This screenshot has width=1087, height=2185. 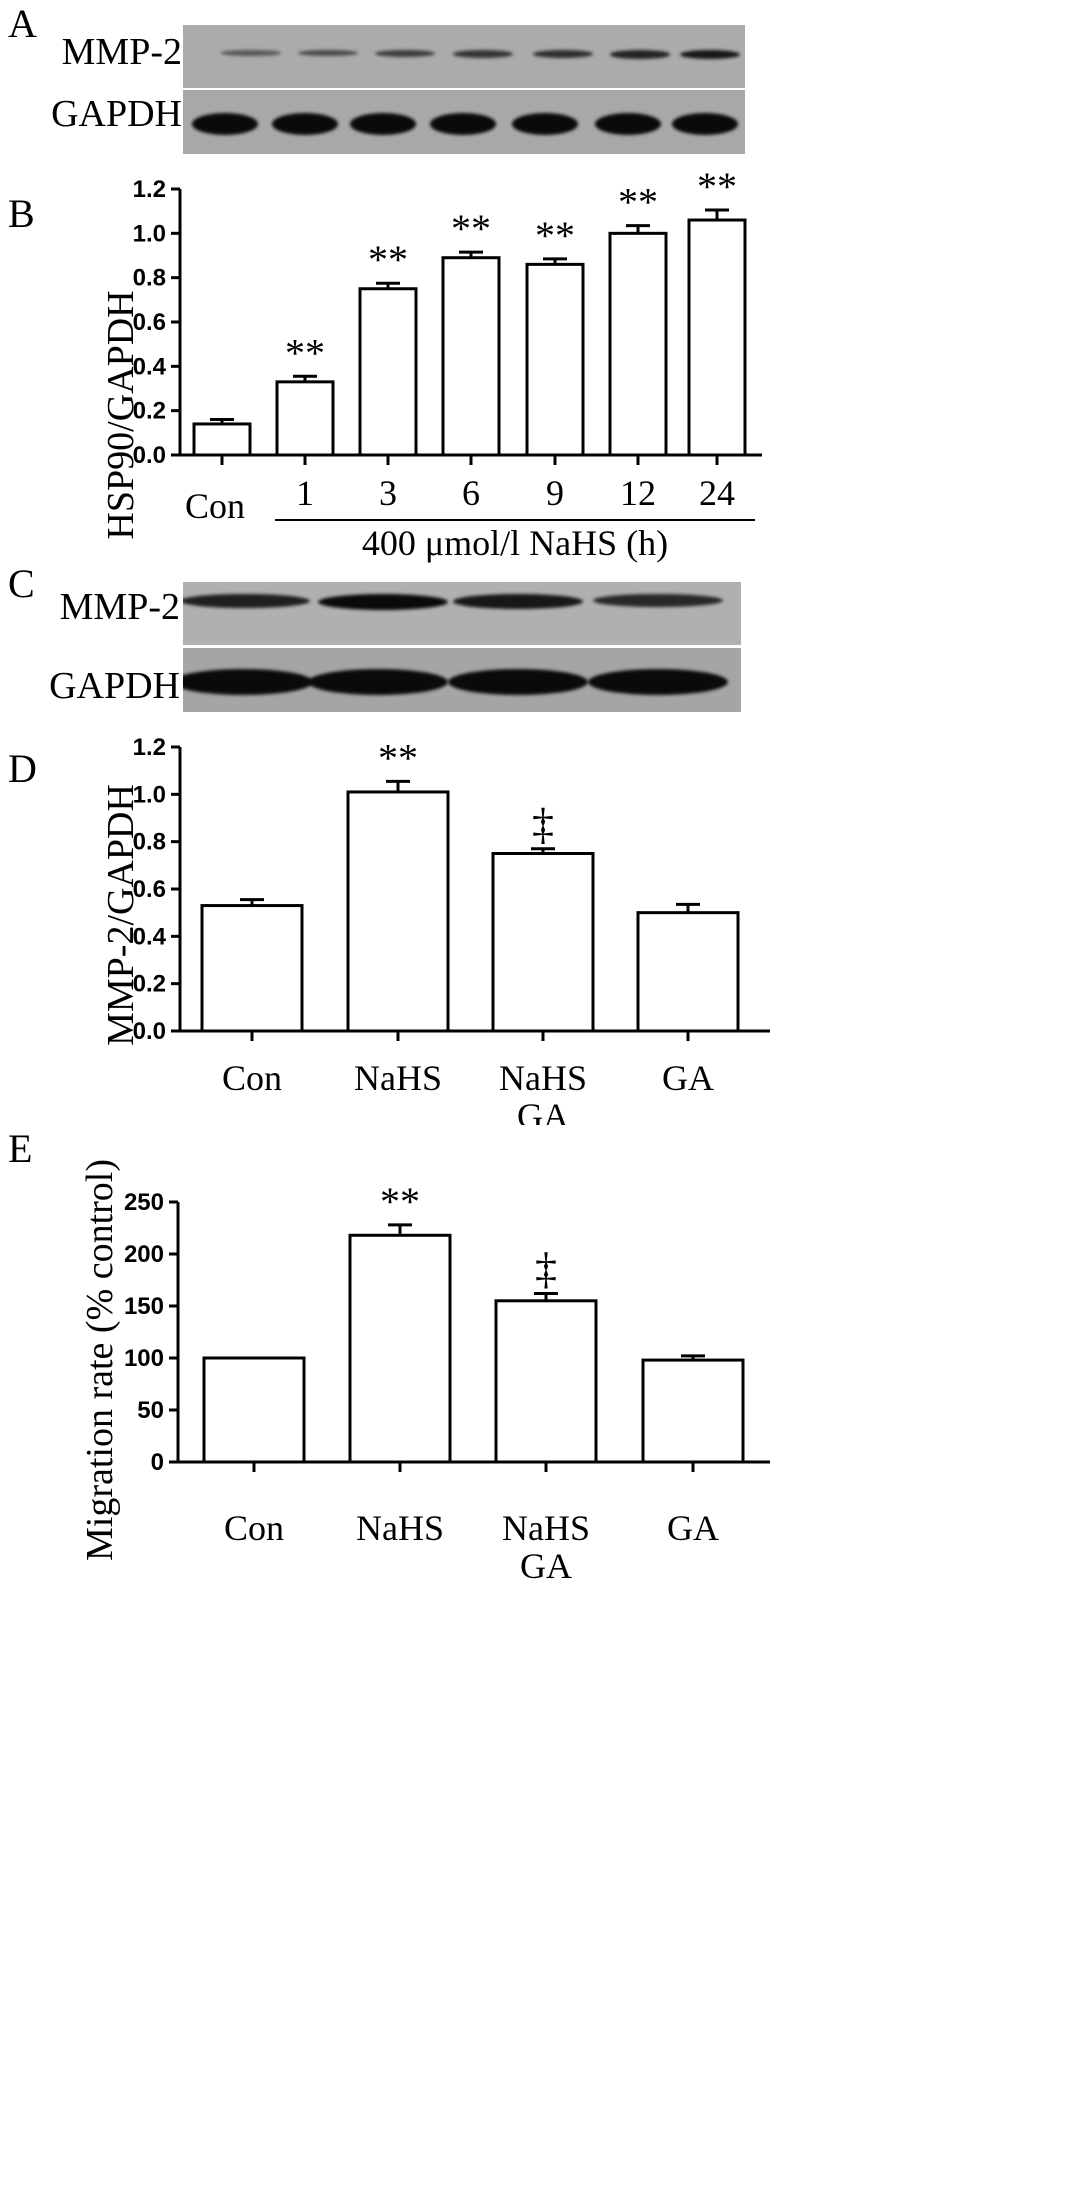 I want to click on panel-d-category-label: Con, so click(x=252, y=1078).